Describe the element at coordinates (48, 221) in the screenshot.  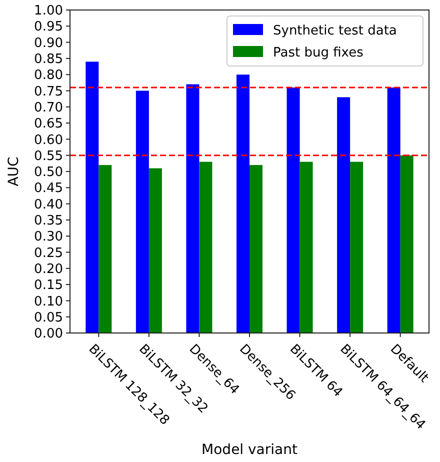
I see `y-tick-label: 0.35` at that location.